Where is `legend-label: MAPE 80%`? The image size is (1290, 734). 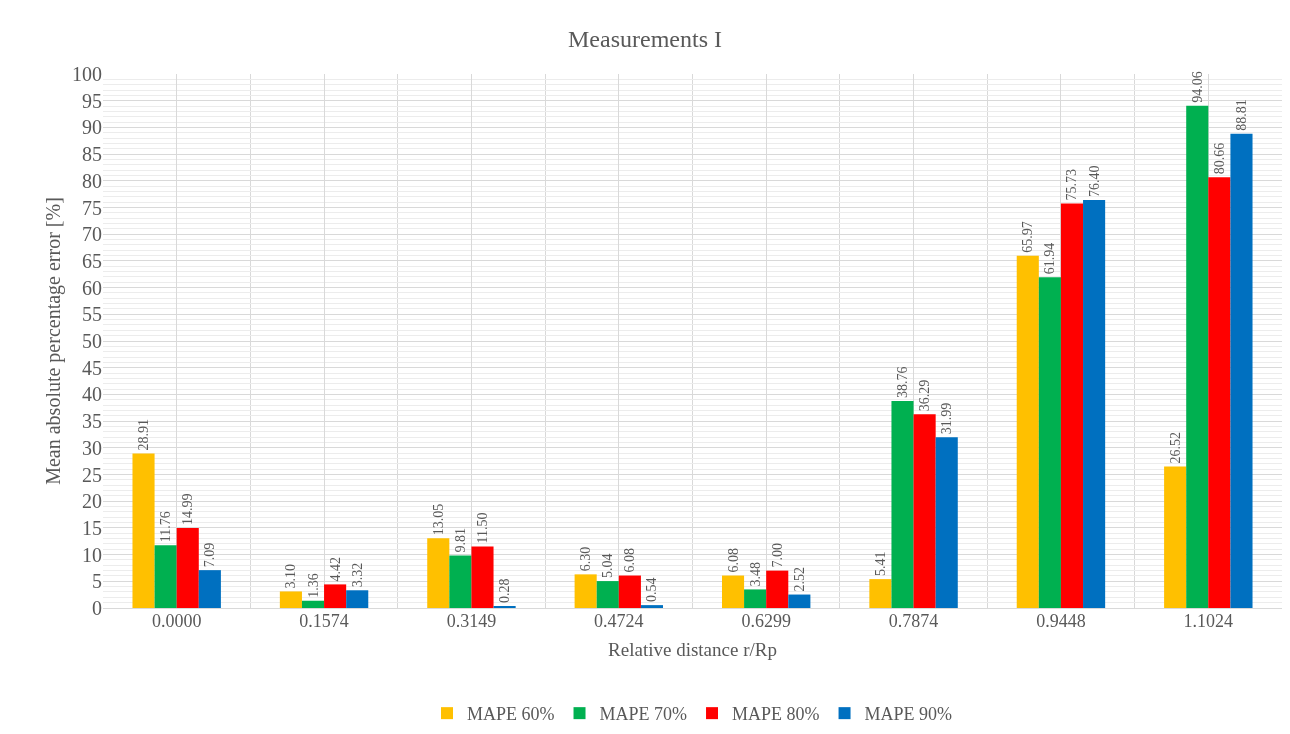
legend-label: MAPE 80% is located at coordinates (776, 714).